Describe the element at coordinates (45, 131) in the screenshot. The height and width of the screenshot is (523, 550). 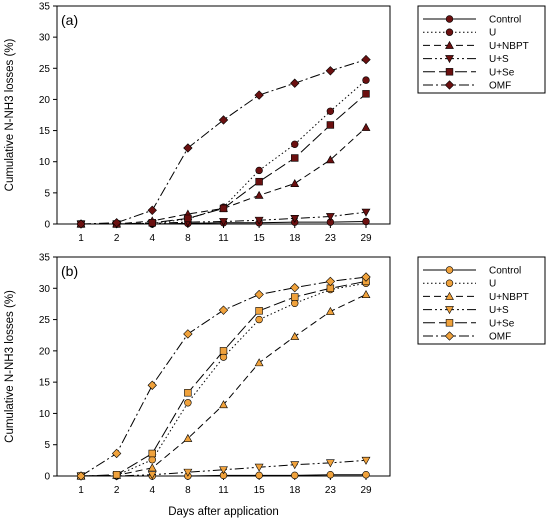
I see `y-tick-label: 15` at that location.